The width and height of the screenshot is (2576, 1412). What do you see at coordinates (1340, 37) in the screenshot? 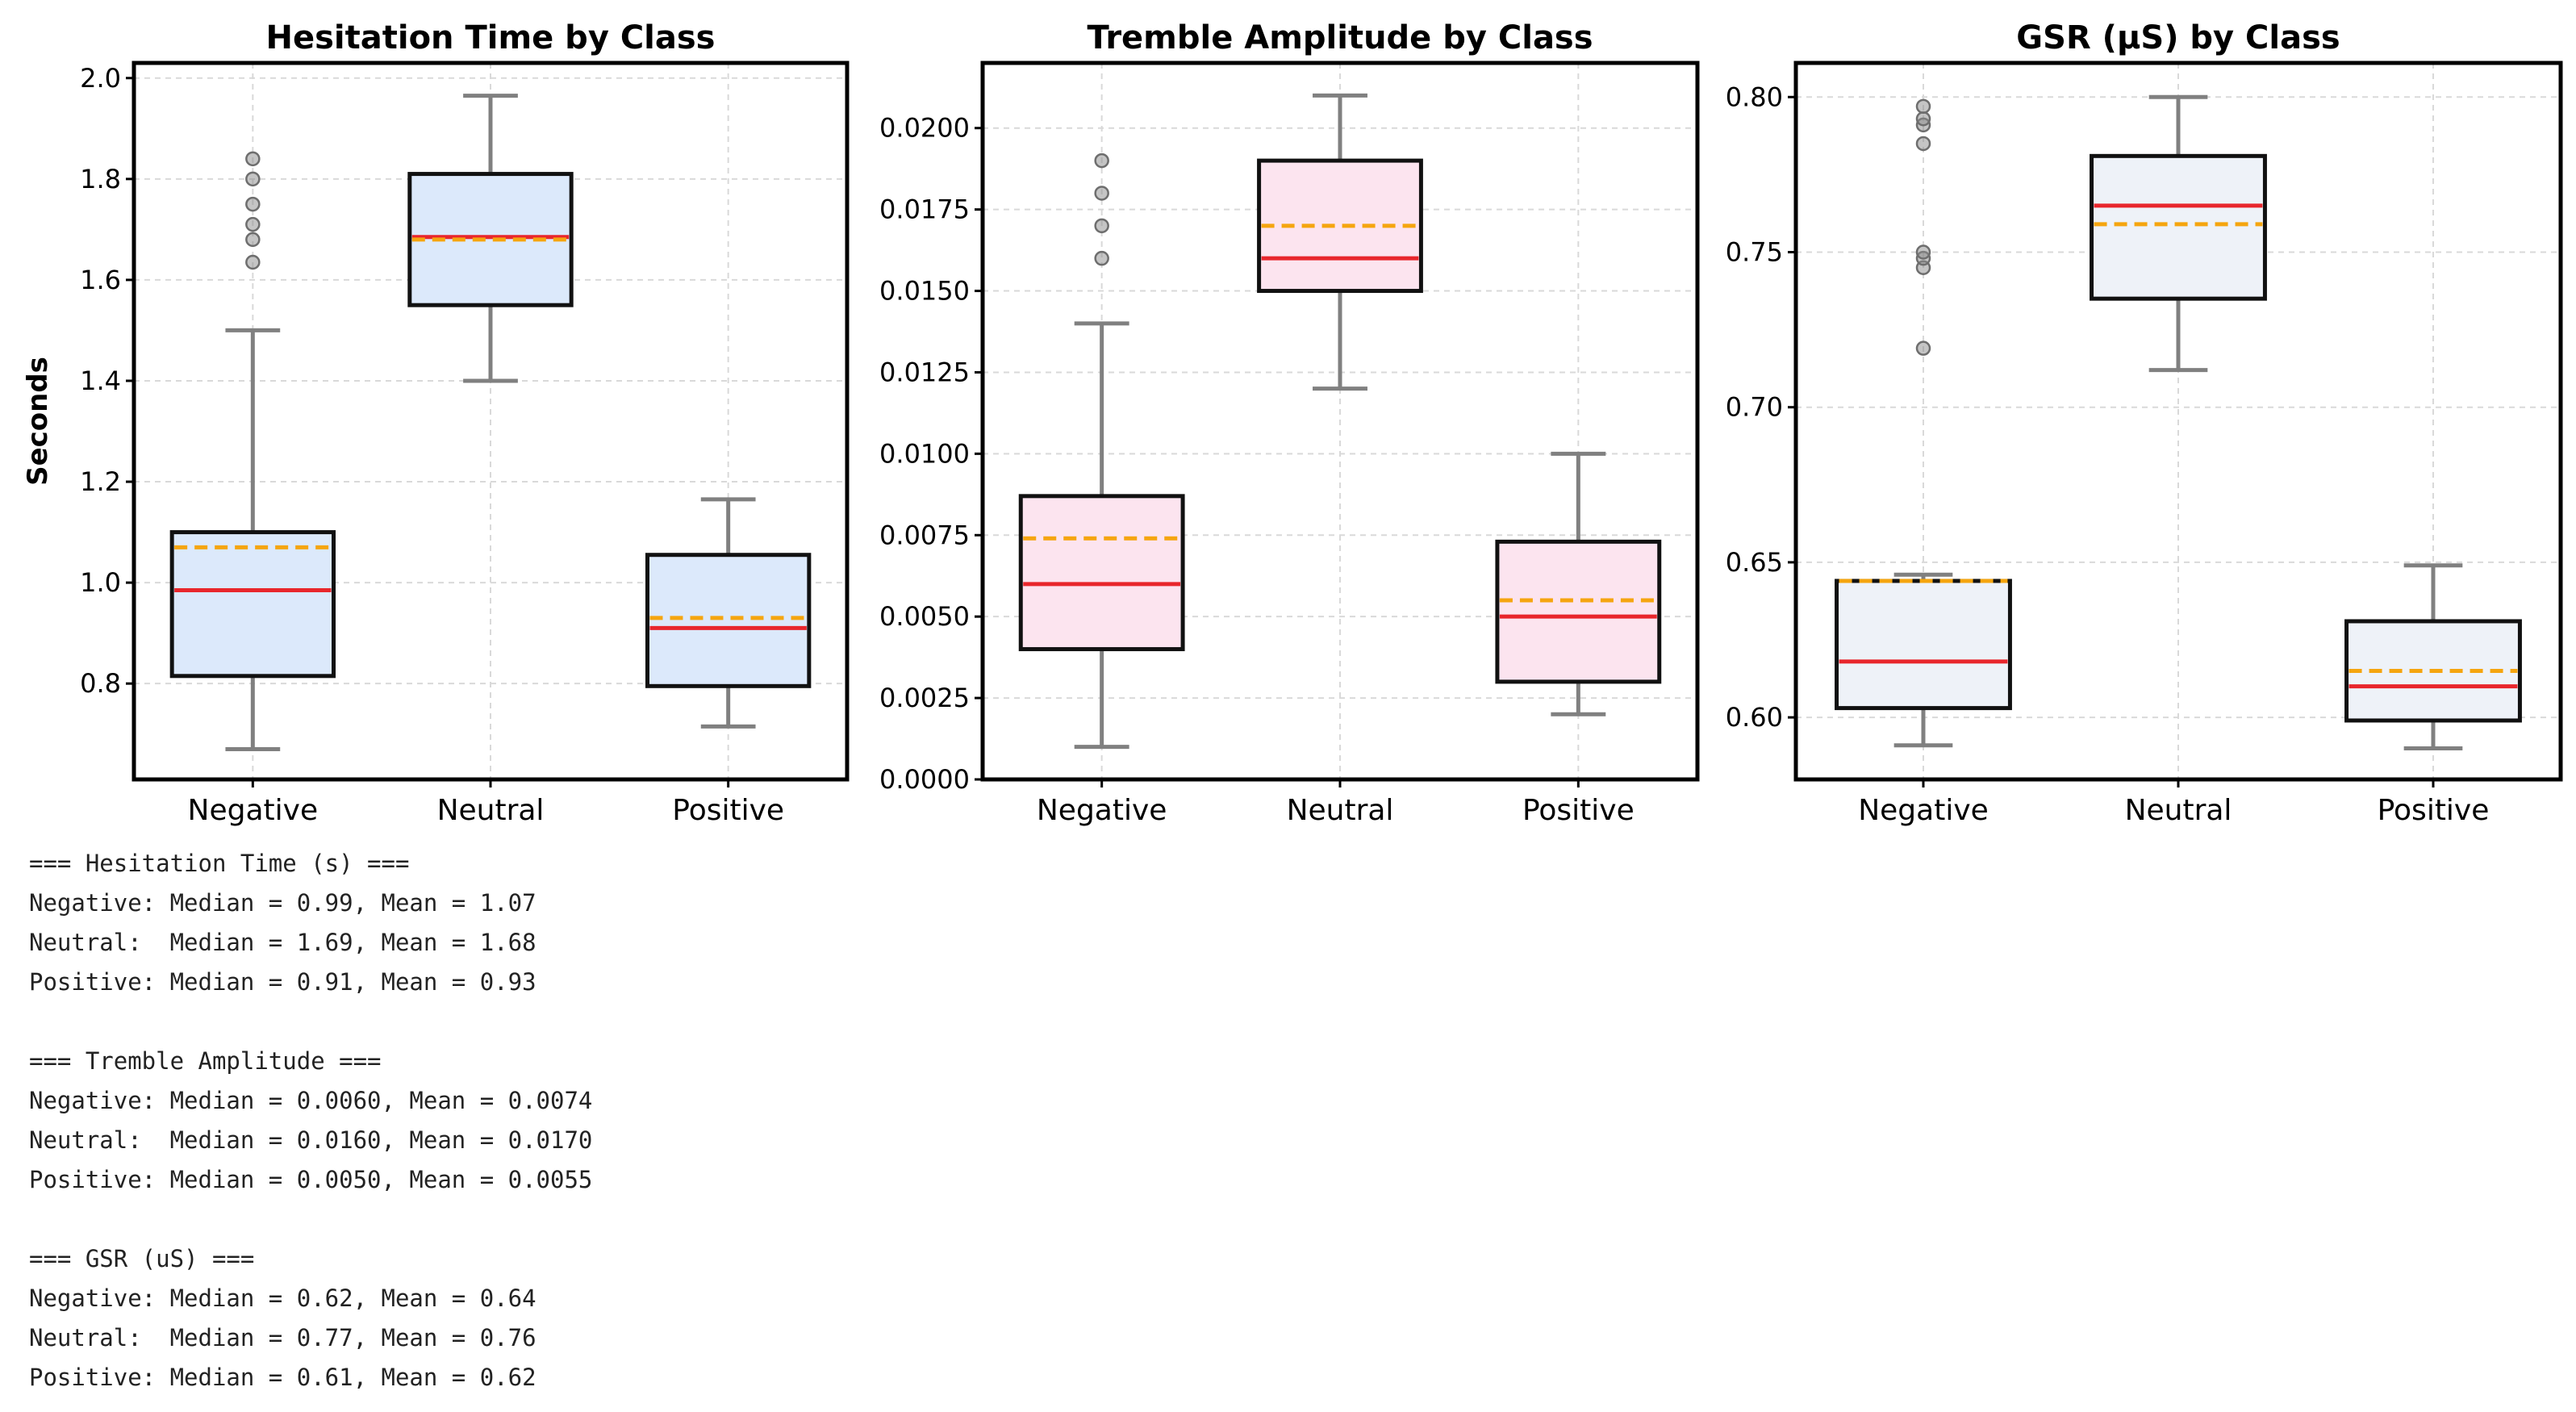
I see `chart-title: Tremble Amplitude by Class` at bounding box center [1340, 37].